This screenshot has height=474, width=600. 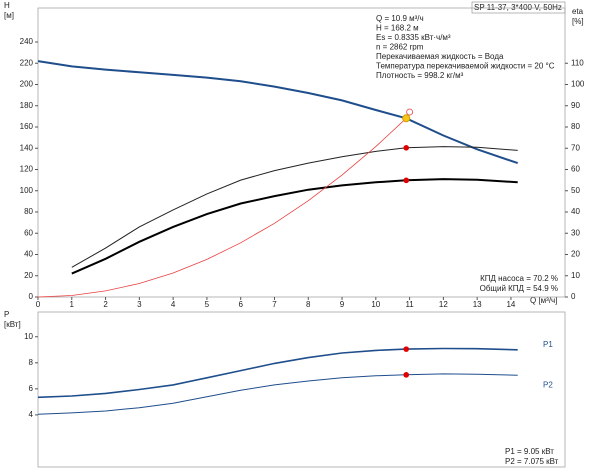 I want to click on series-label: P2, so click(x=548, y=384).